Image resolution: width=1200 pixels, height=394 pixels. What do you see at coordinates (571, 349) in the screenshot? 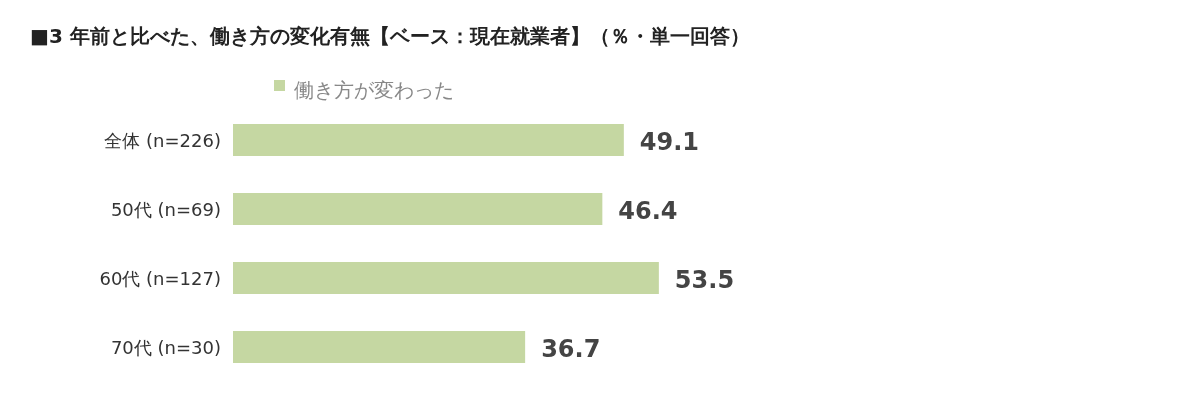
I see `data-label: 36.7` at bounding box center [571, 349].